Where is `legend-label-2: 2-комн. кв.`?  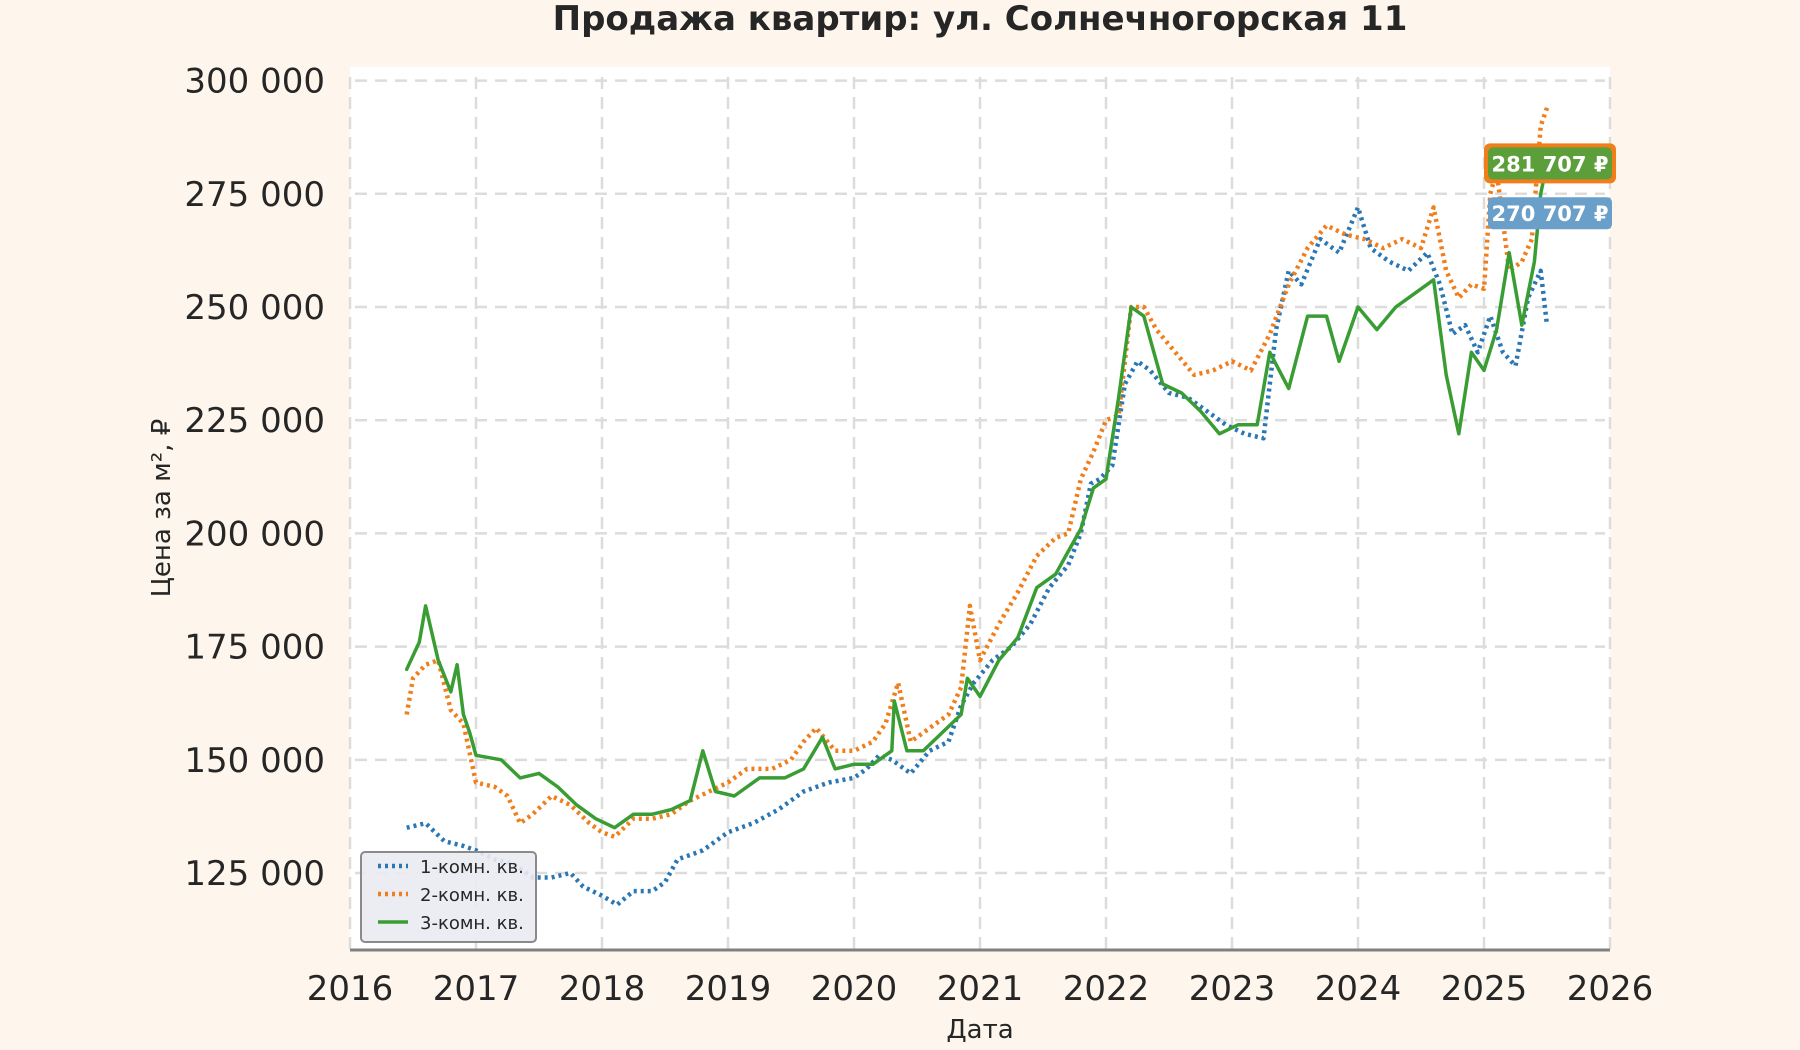
legend-label-2: 2-комн. кв. is located at coordinates (472, 895).